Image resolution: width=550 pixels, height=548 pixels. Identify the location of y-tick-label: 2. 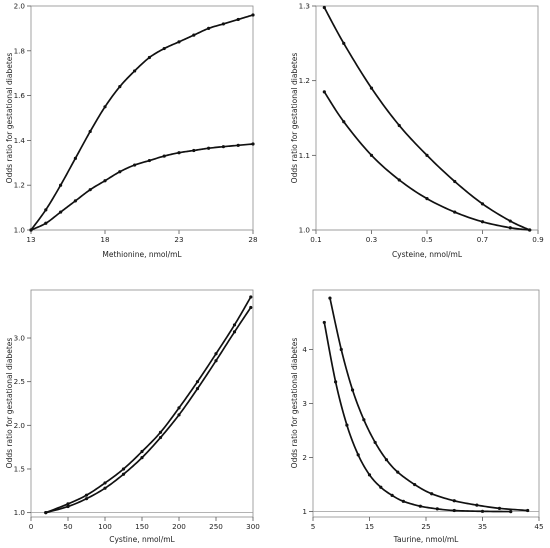
(304, 457).